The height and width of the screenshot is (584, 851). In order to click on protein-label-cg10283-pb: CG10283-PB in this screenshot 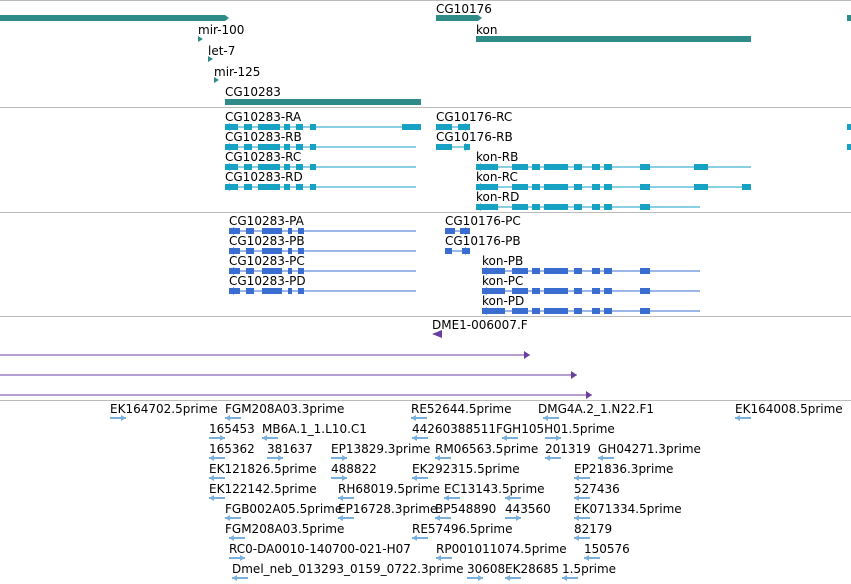, I will do `click(267, 241)`.